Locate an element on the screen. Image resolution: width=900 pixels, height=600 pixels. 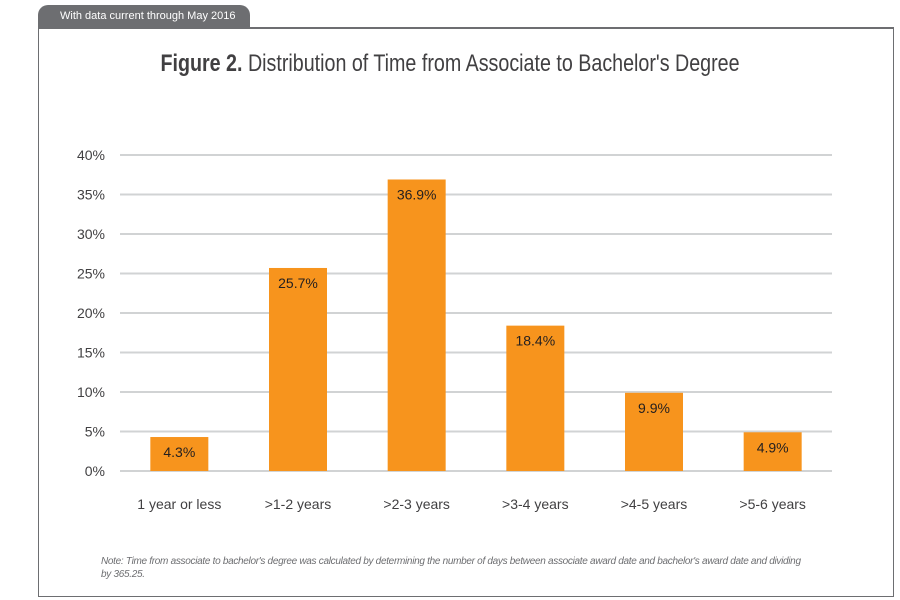
y-tick-label: 25% is located at coordinates (91, 274).